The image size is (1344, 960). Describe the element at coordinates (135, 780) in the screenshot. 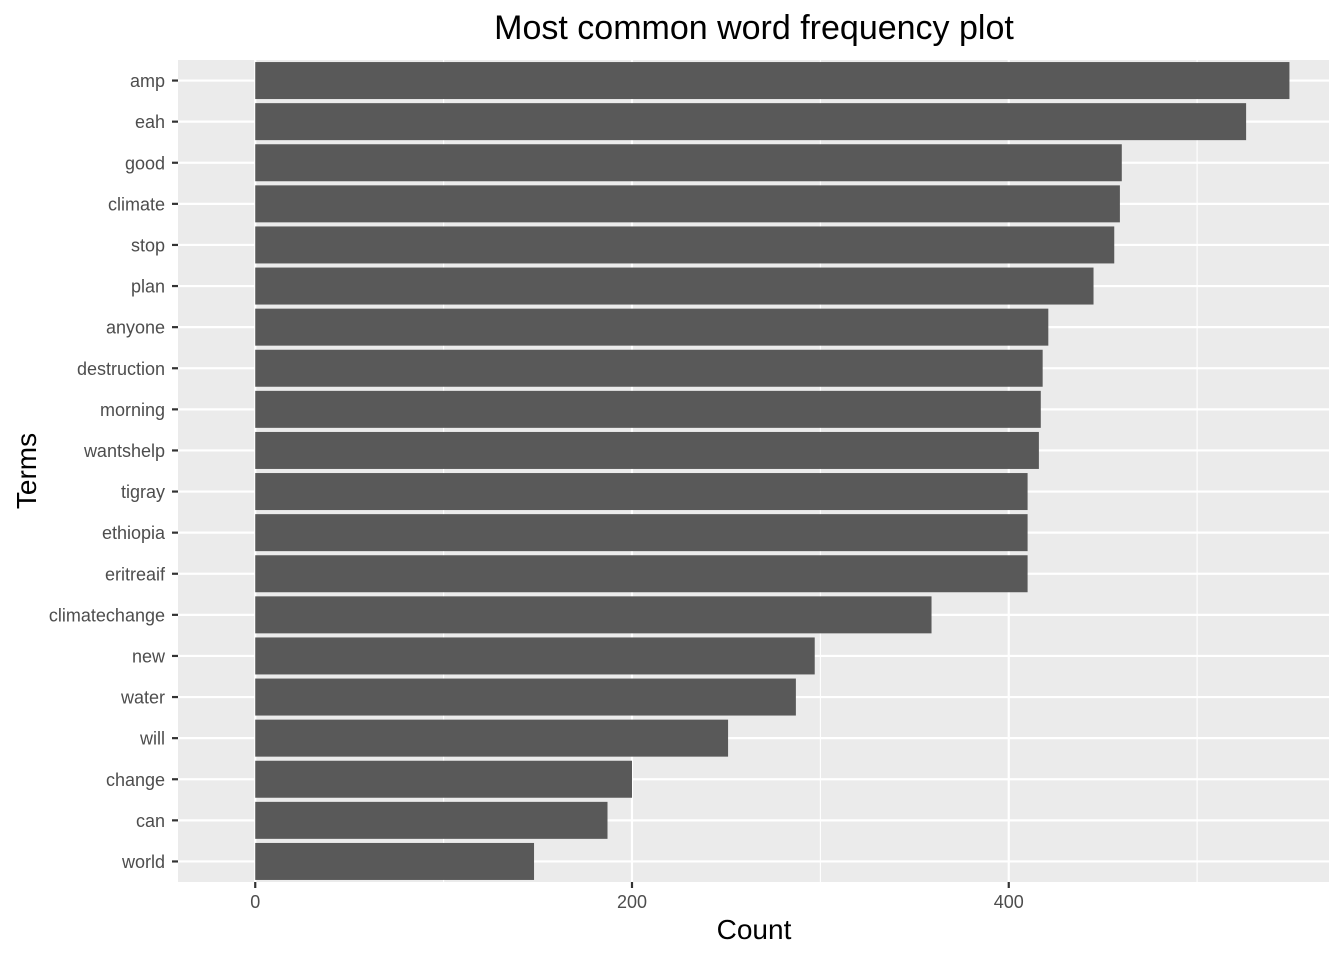

I see `y-tick-label: change` at that location.